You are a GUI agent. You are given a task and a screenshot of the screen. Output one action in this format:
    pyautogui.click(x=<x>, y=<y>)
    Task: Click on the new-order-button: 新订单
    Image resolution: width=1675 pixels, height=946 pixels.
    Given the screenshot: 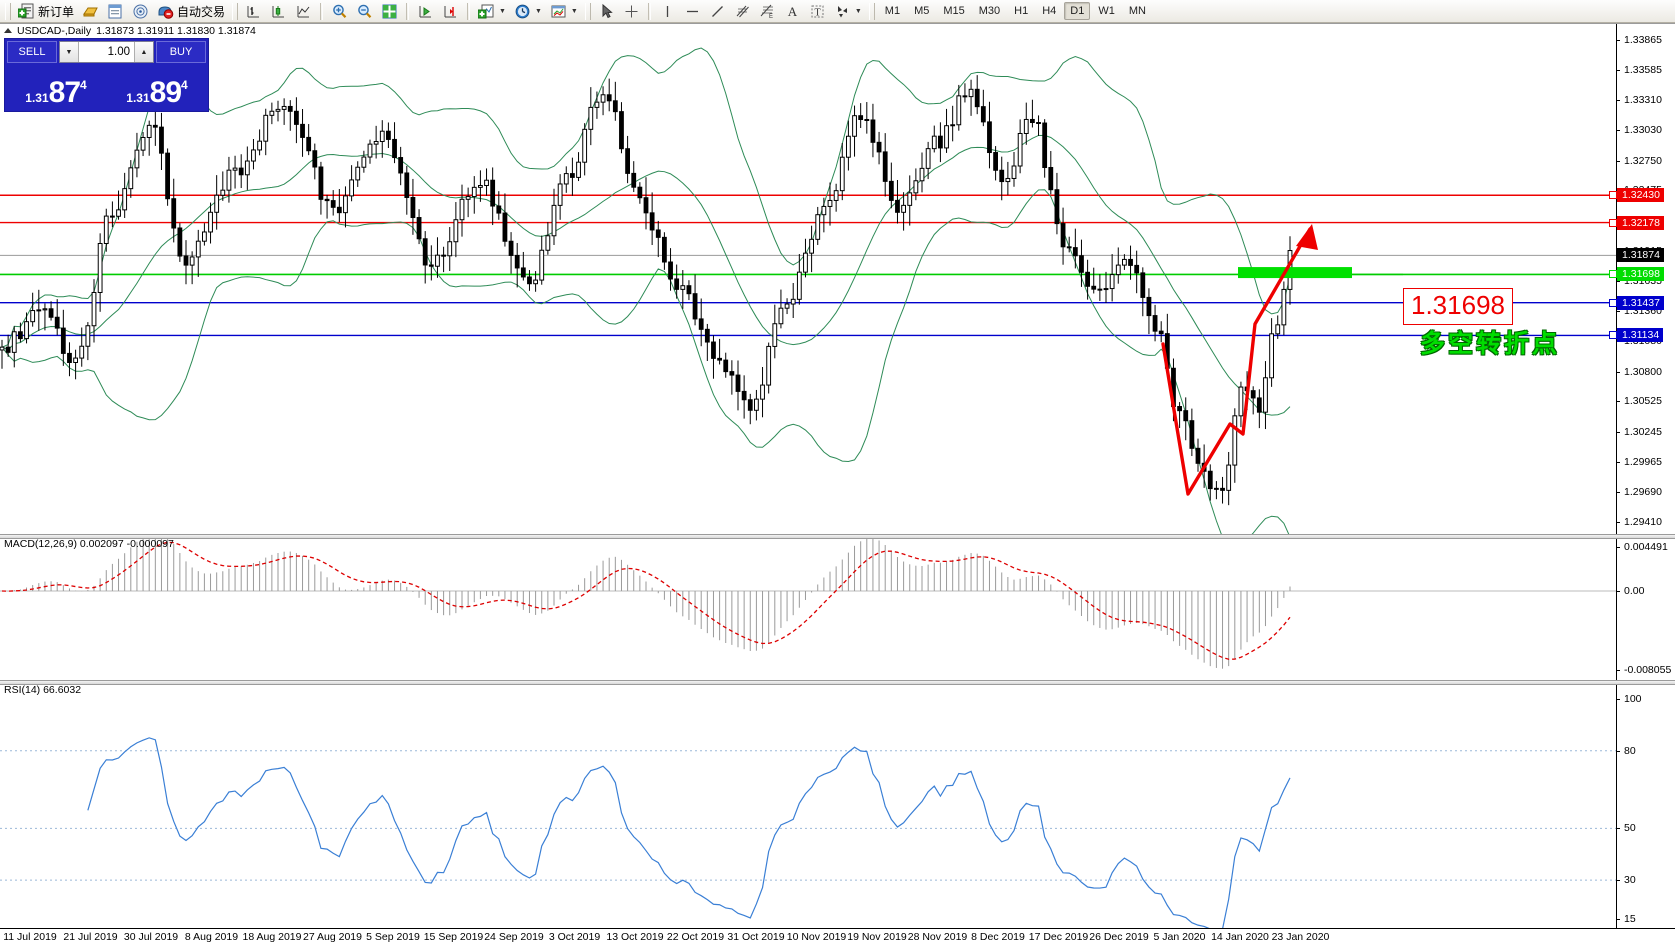 What is the action you would take?
    pyautogui.click(x=46, y=11)
    